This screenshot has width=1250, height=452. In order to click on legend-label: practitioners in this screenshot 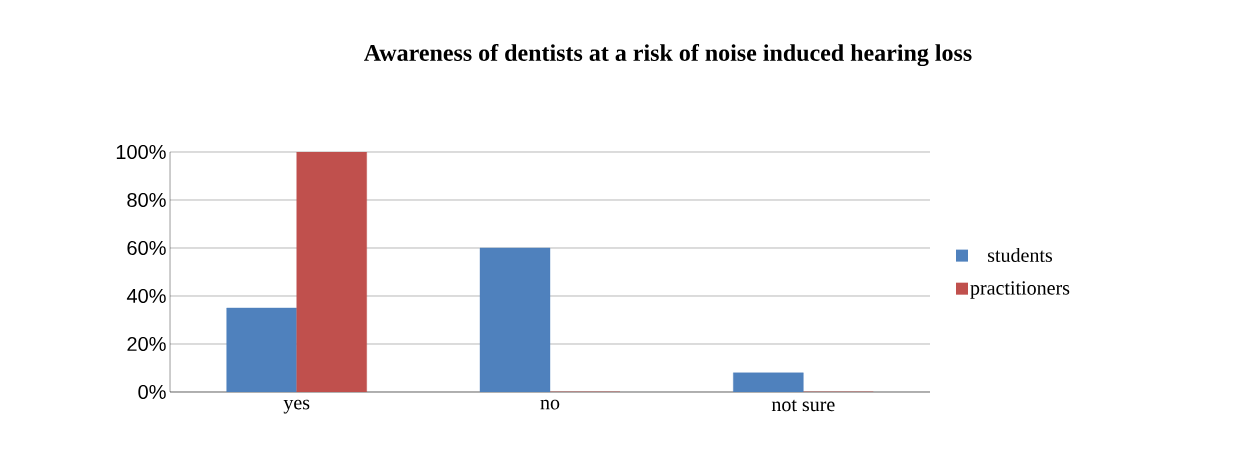, I will do `click(1020, 290)`.